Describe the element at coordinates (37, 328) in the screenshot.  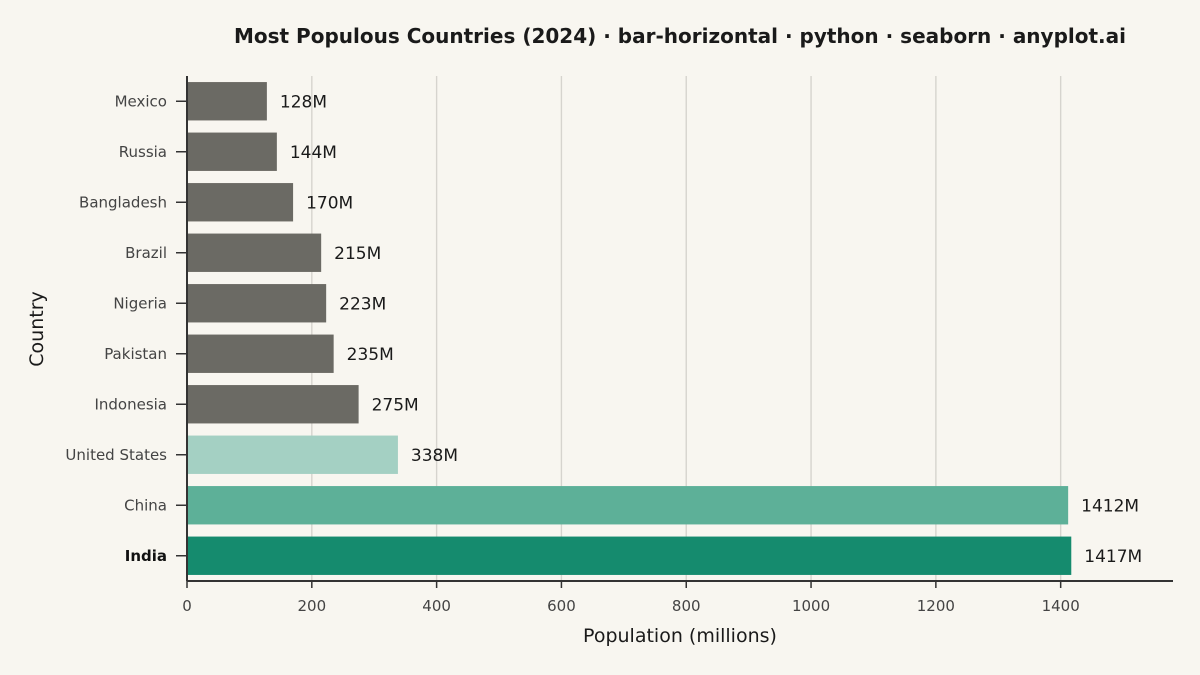
I see `y-axis-label: Country` at that location.